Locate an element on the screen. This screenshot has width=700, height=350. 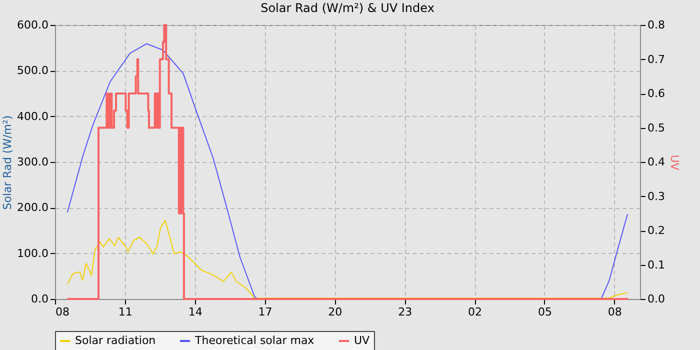
y2-axis-title: UV is located at coordinates (674, 162).